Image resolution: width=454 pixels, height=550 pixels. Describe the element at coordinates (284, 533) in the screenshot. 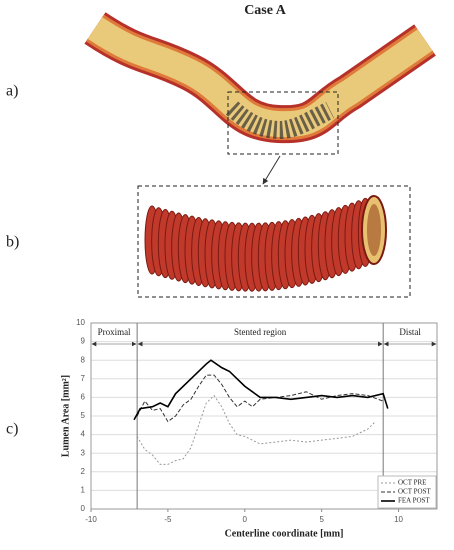

I see `x-axis-label: Centerline coordinate [mm]` at that location.